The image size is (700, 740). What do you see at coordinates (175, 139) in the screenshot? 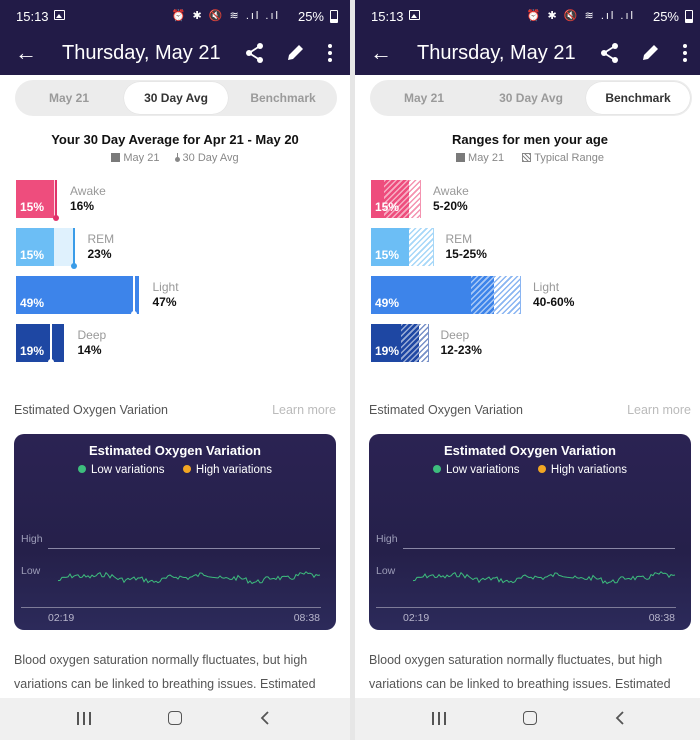
I see `section-title: Your 30 Day Average for Apr 21 - May 20` at bounding box center [175, 139].